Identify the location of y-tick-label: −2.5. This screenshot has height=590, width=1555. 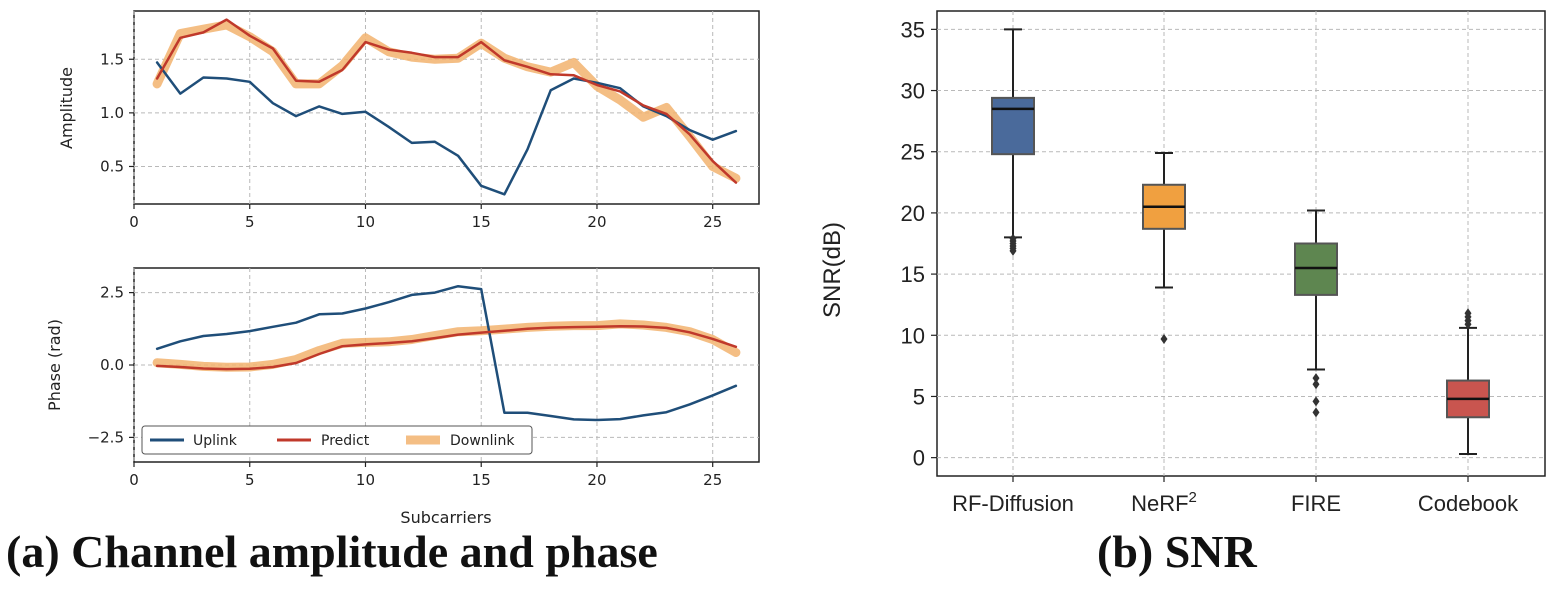
(106, 437).